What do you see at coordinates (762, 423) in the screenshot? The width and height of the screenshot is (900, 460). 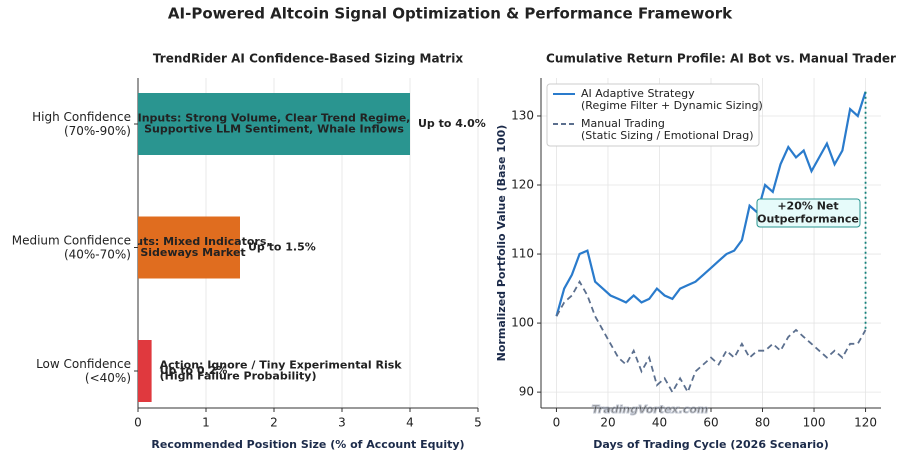 I see `x-tick-label: 80` at bounding box center [762, 423].